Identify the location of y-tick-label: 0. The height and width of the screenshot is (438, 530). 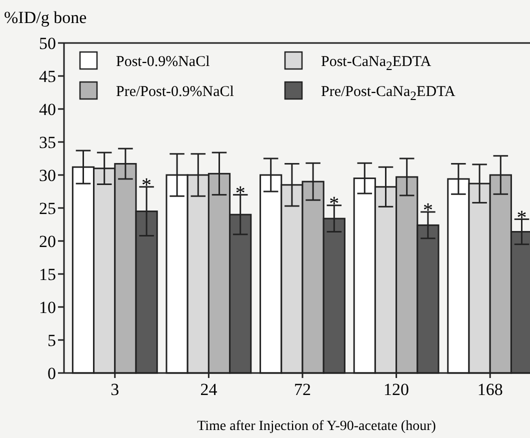
(52, 373).